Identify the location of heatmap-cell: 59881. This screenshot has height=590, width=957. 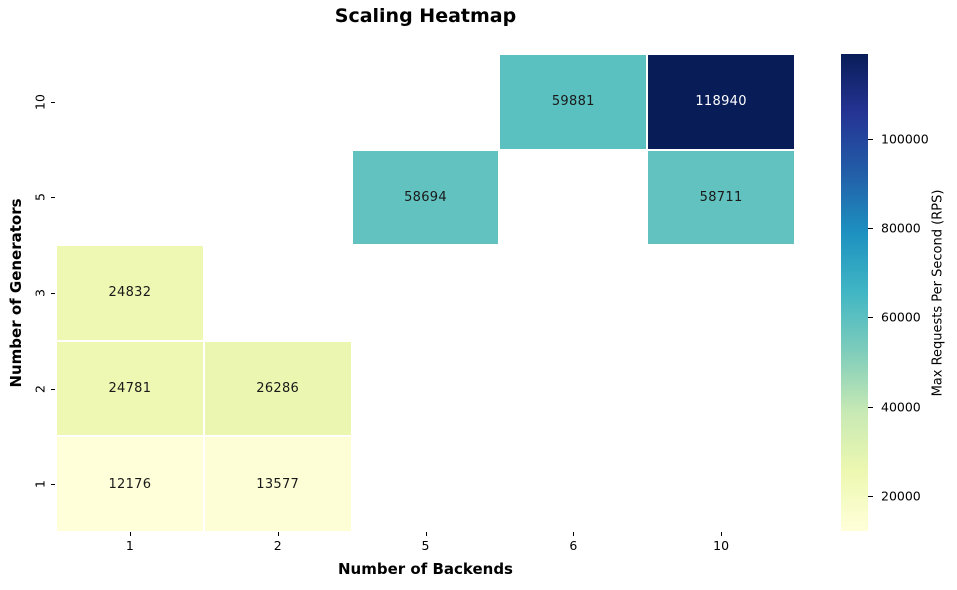
(573, 102).